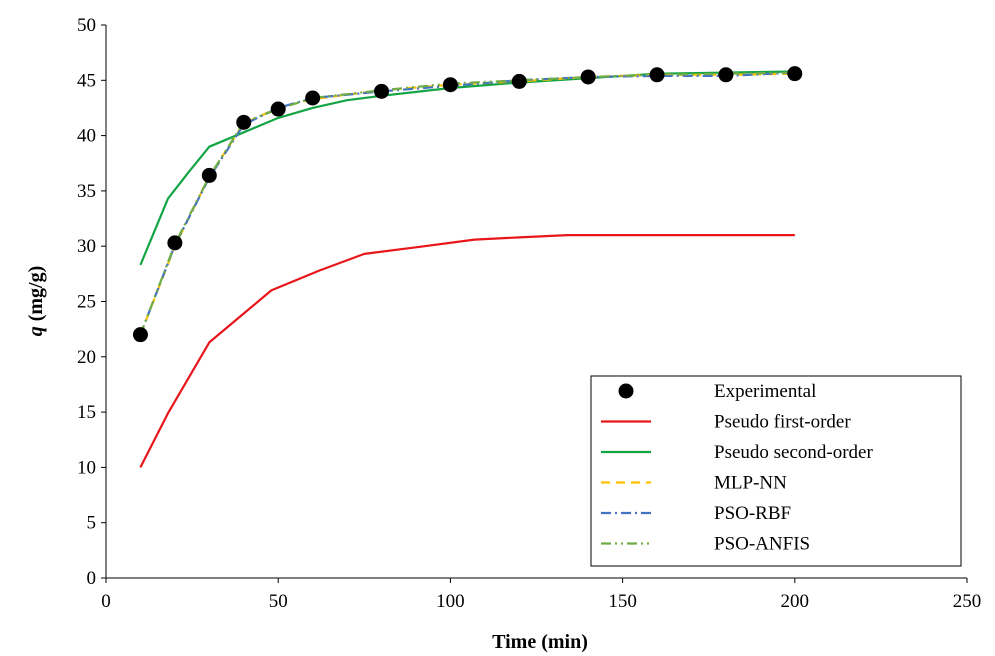  Describe the element at coordinates (92, 578) in the screenshot. I see `y-tick-label: 0` at that location.